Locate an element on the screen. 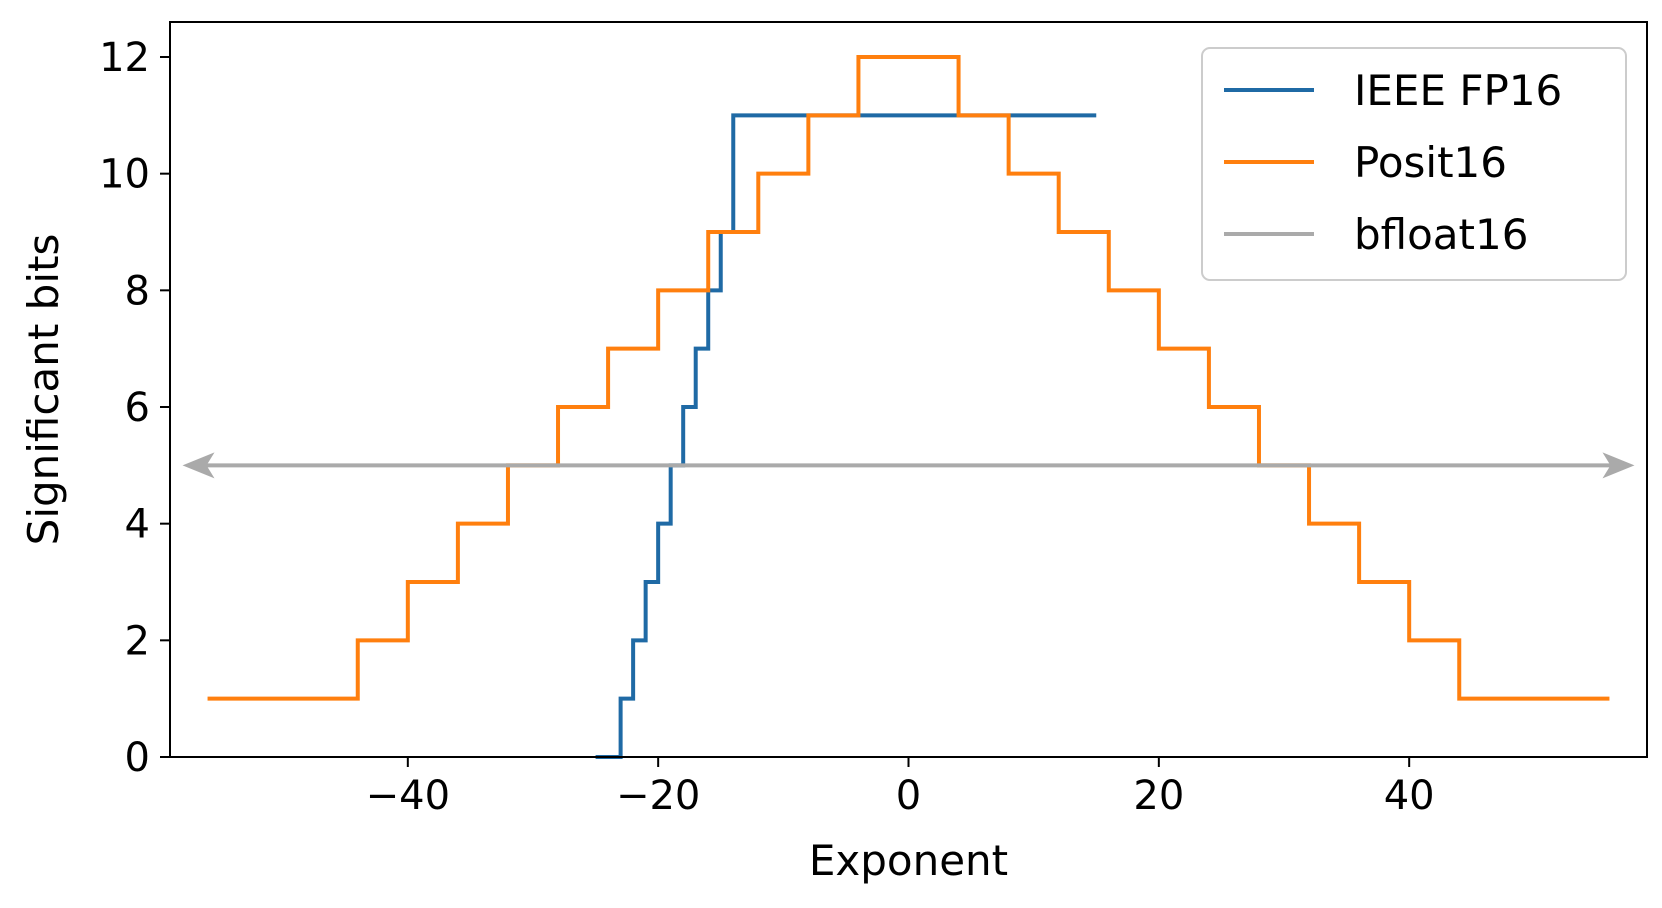 The image size is (1662, 908). legend: IEEE FP16 Posit16 bfloat16 is located at coordinates (1414, 164).